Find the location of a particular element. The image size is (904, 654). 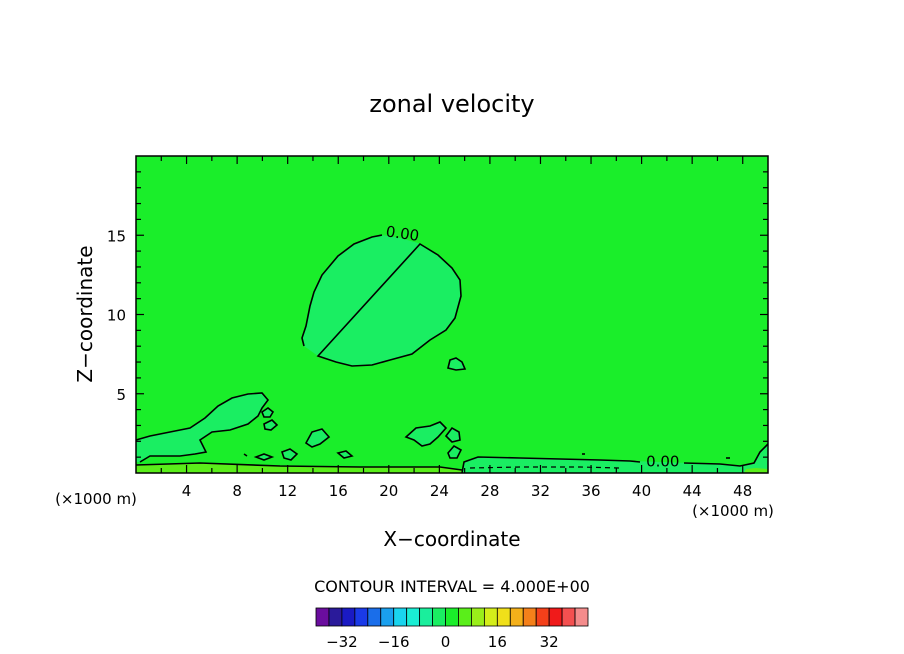

colorbar-tick-label: −32 is located at coordinates (342, 642).